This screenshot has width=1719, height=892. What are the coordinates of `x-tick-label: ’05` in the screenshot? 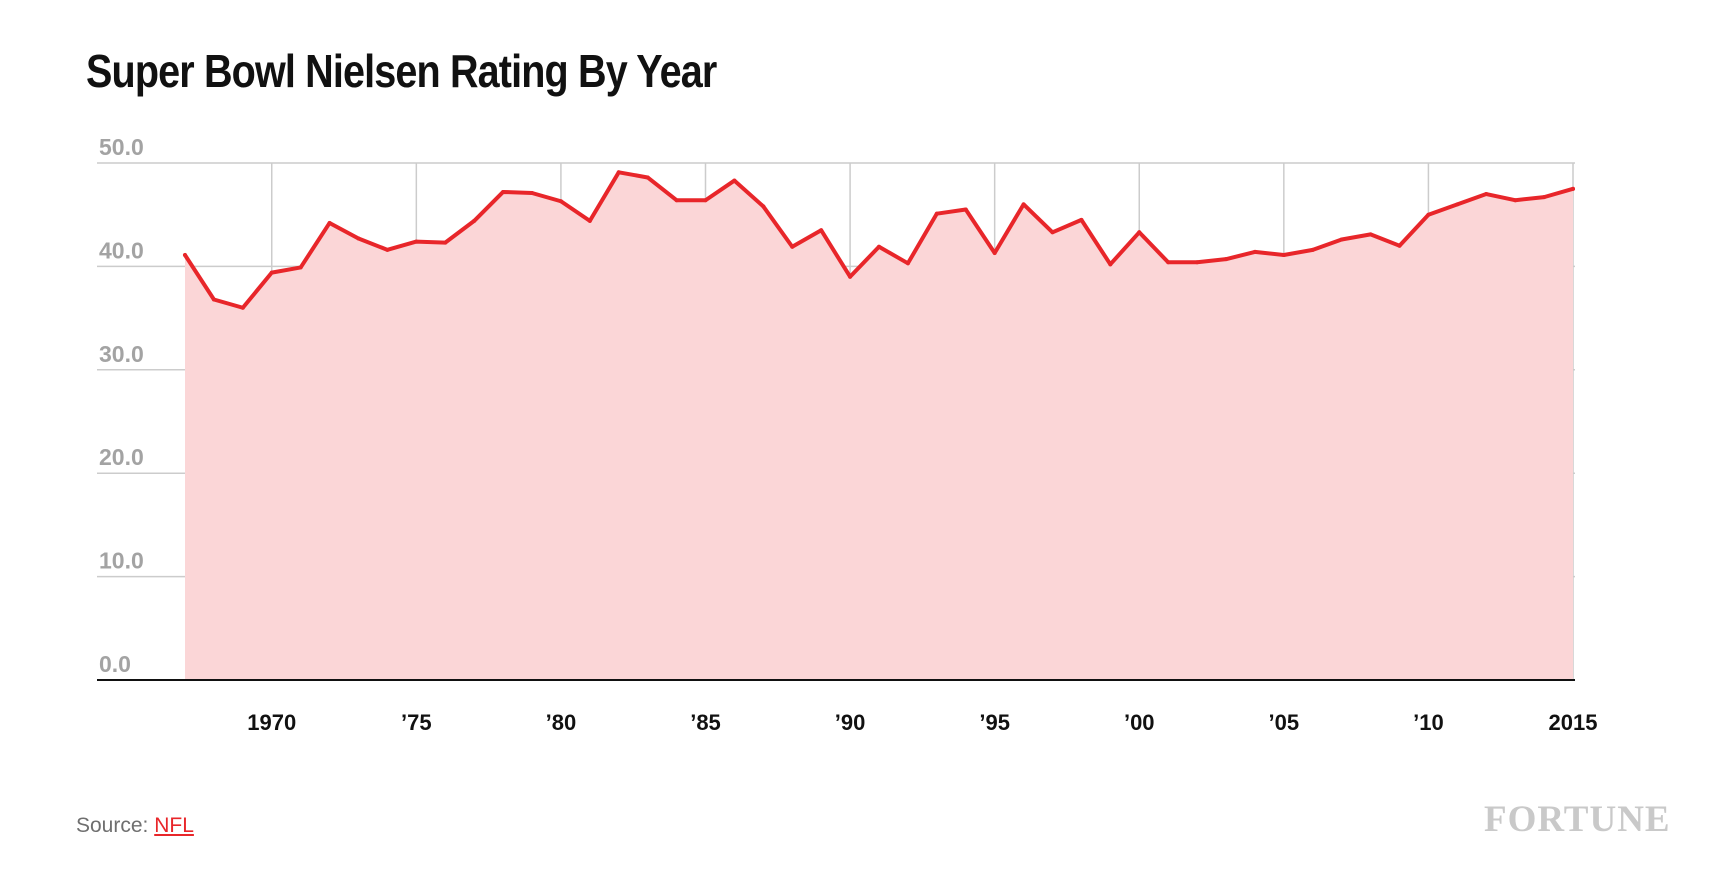 It's located at (1284, 722).